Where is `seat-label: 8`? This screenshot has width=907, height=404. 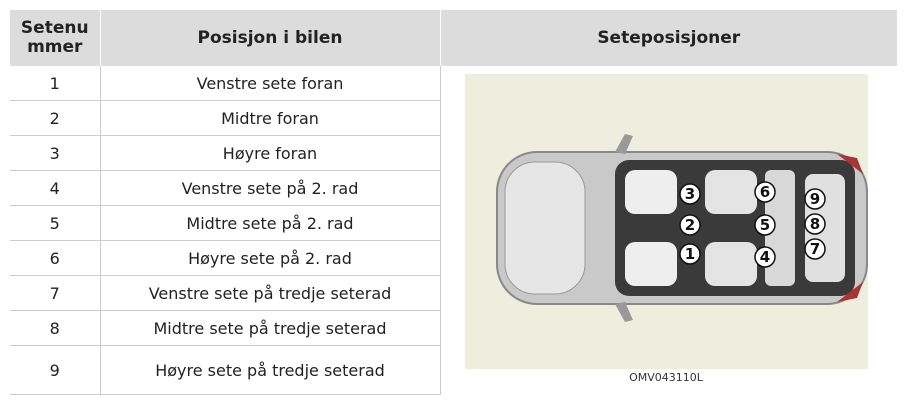 seat-label: 8 is located at coordinates (814, 224).